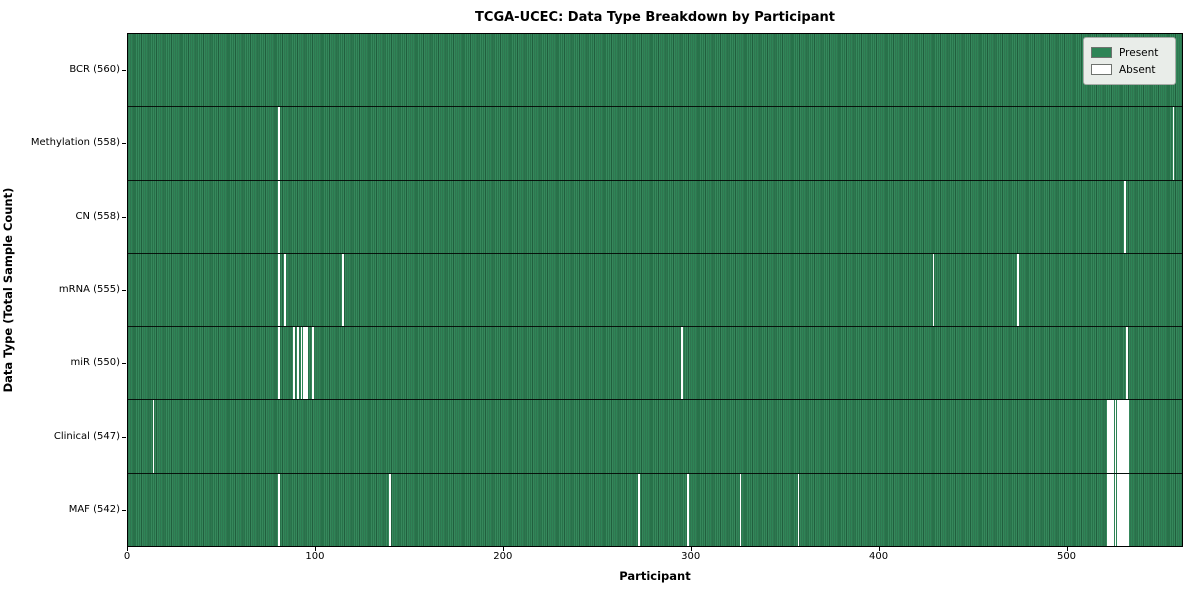 This screenshot has height=600, width=1200. What do you see at coordinates (503, 556) in the screenshot?
I see `x-tick-label-200: 200` at bounding box center [503, 556].